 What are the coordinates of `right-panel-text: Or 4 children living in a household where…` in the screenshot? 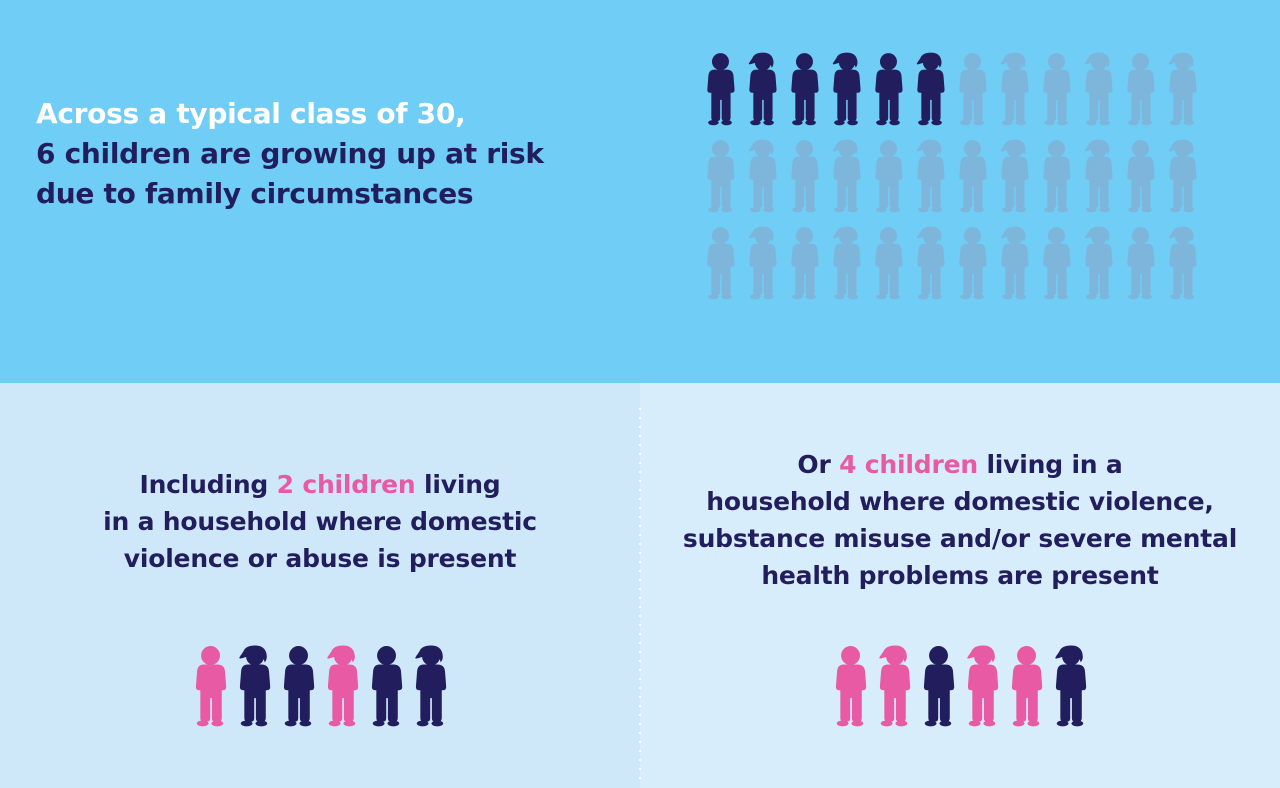 It's located at (960, 520).